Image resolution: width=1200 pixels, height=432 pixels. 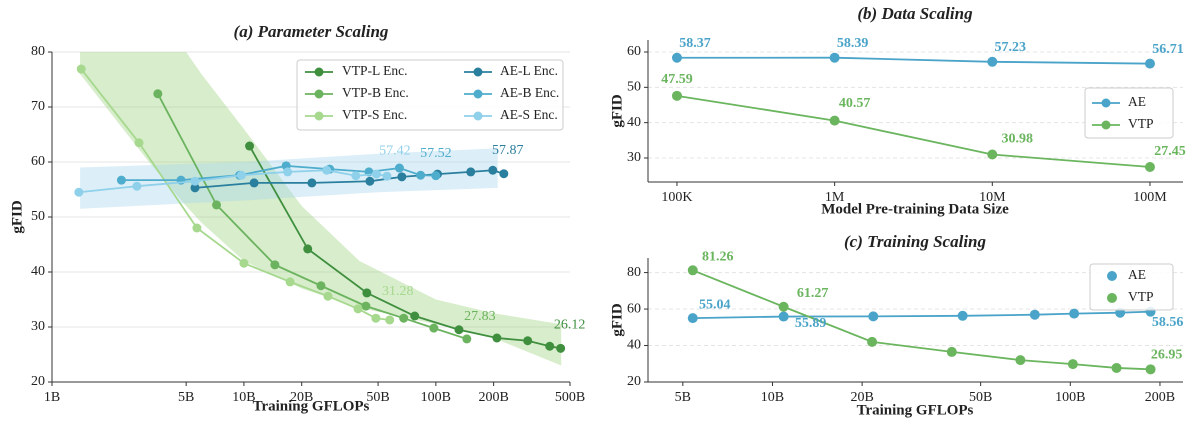 I want to click on data-label: 55.04, so click(x=715, y=304).